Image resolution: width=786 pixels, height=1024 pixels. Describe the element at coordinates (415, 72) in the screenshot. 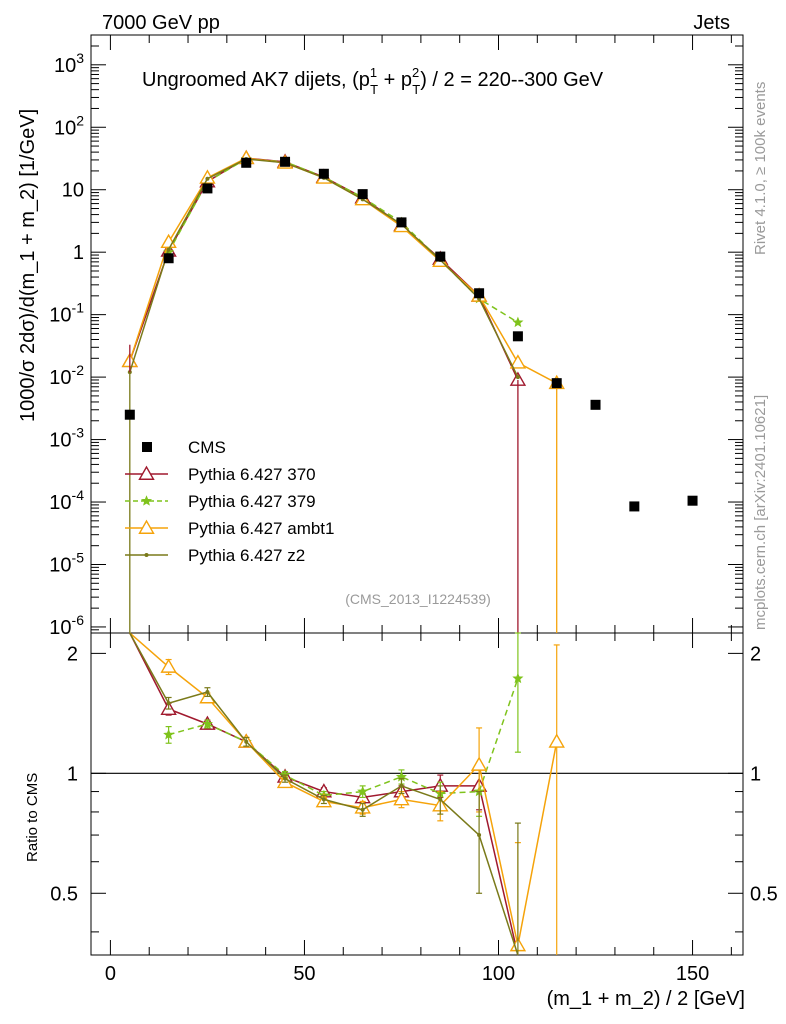

I see `title-sup2: 2` at that location.